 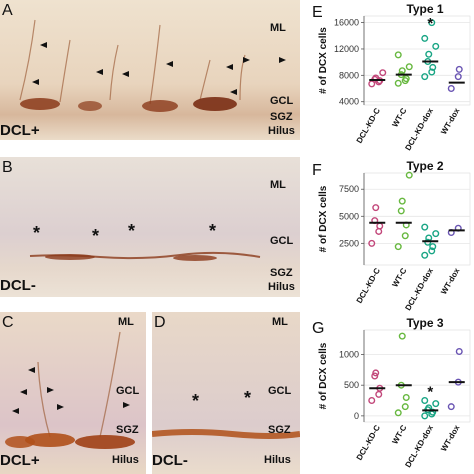 I want to click on y-tick-label: 1000, so click(x=349, y=355).